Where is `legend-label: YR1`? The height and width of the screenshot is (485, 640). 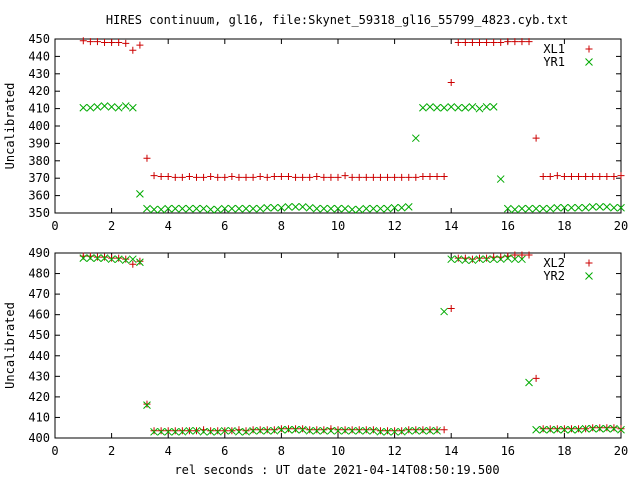 legend-label: YR1 is located at coordinates (554, 62).